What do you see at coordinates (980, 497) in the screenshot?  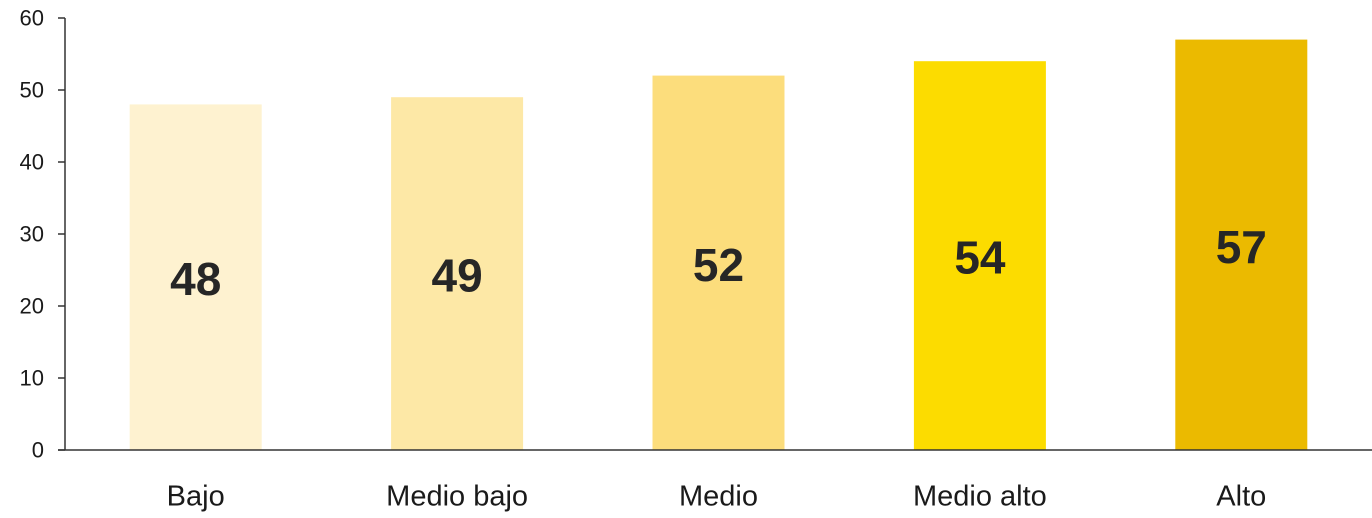 I see `x-category-label: Medio alto` at bounding box center [980, 497].